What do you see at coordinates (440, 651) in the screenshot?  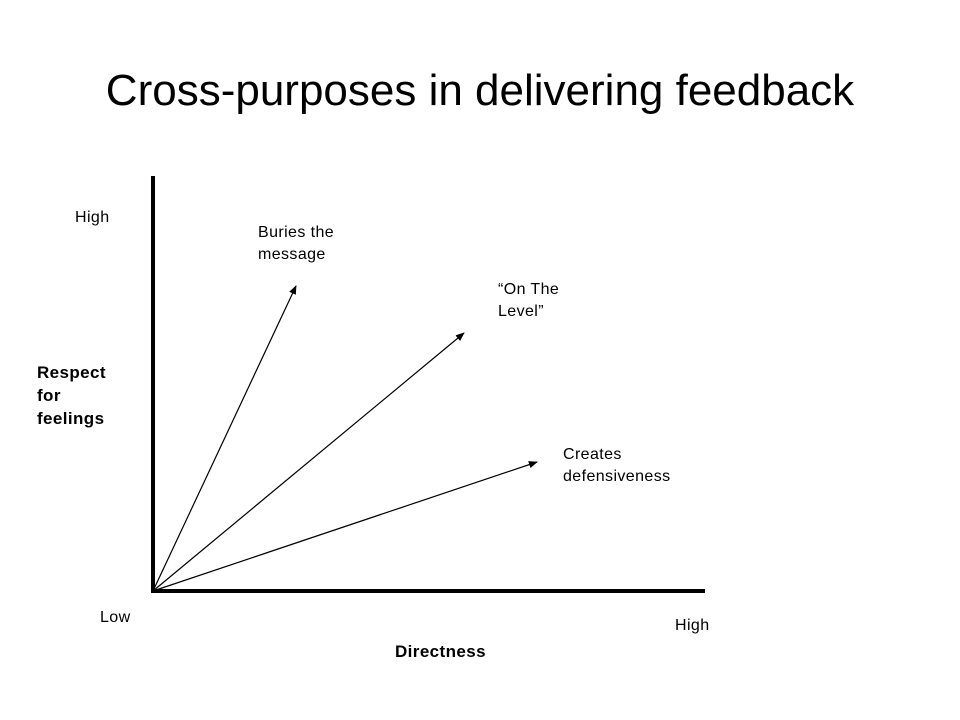 I see `x-axis-title: Directness` at bounding box center [440, 651].